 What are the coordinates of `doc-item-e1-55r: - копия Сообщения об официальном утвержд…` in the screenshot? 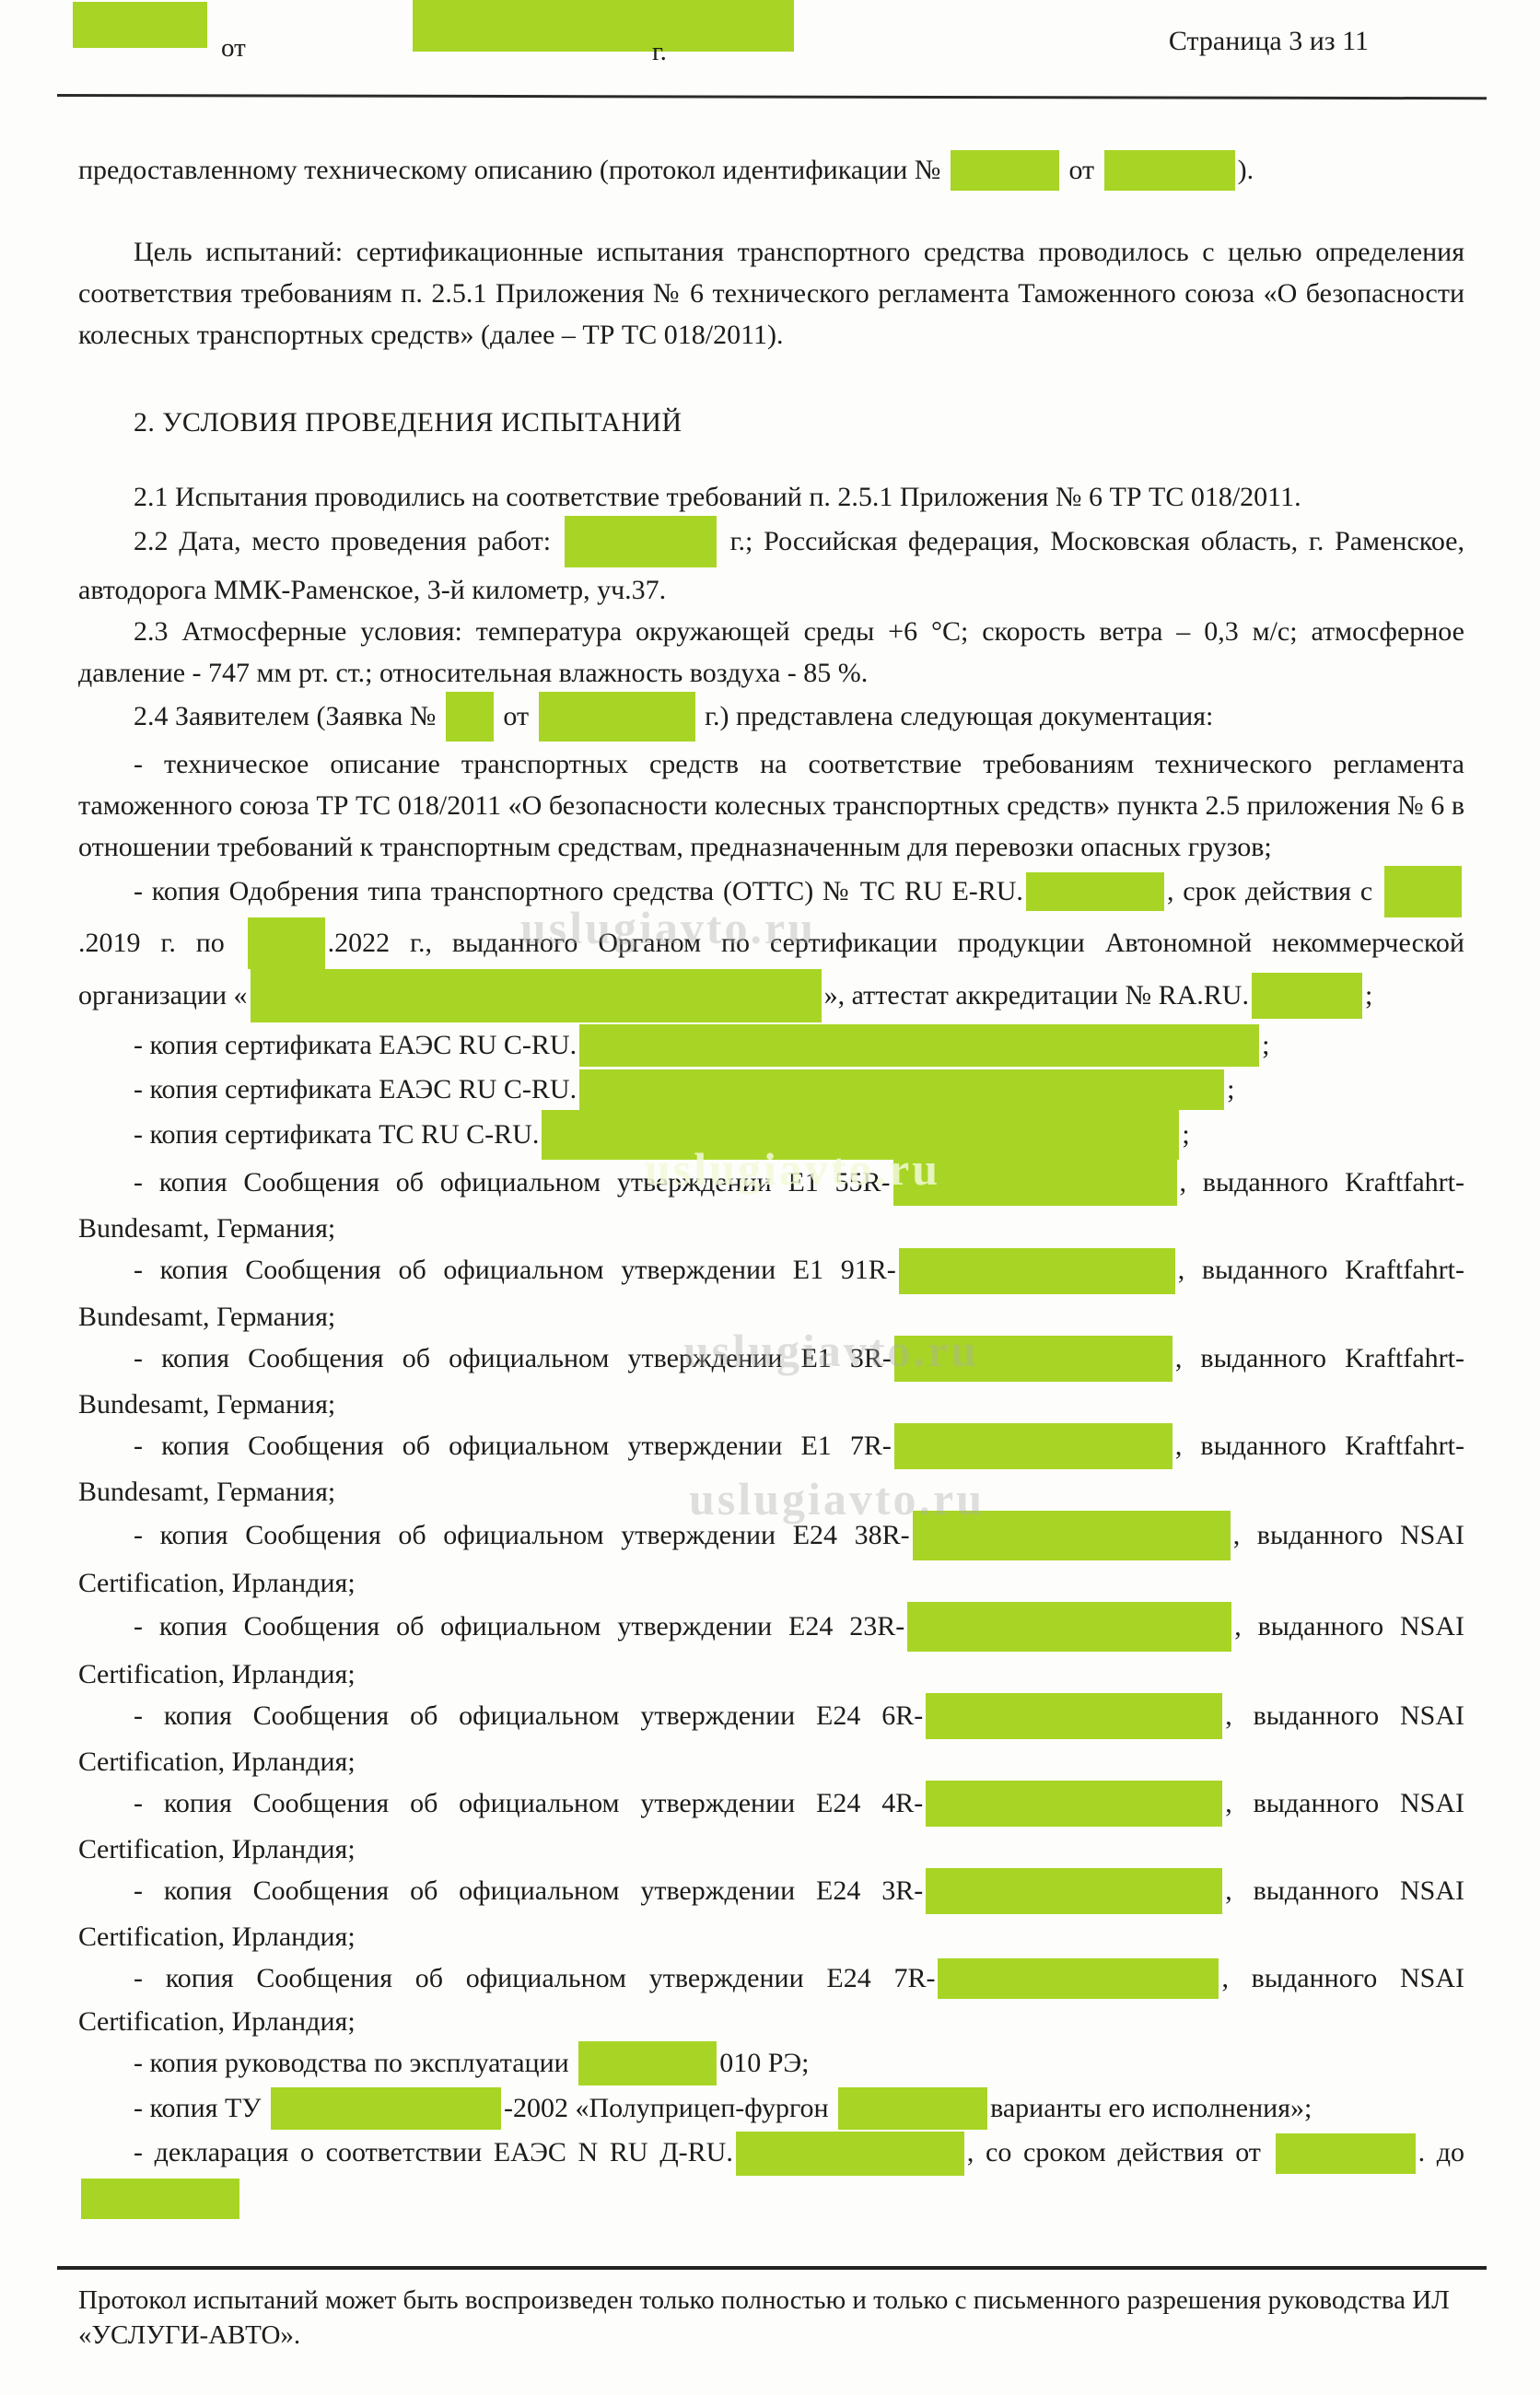 It's located at (771, 1204).